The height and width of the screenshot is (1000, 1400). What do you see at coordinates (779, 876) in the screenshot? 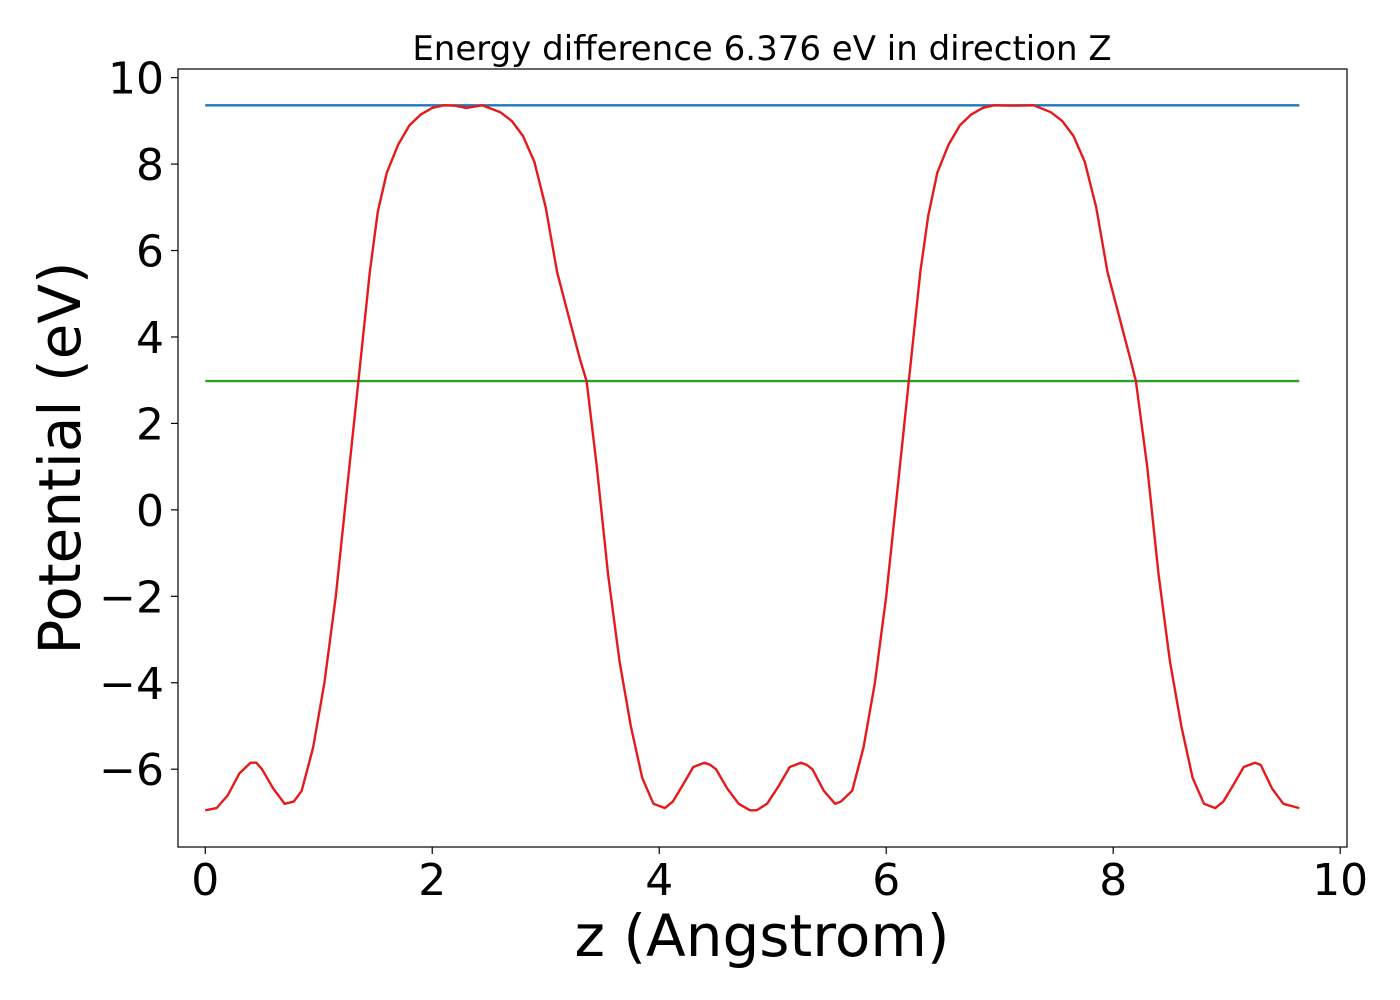
I see `x-axis-ticks: 0 2 4 6 8 10` at bounding box center [779, 876].